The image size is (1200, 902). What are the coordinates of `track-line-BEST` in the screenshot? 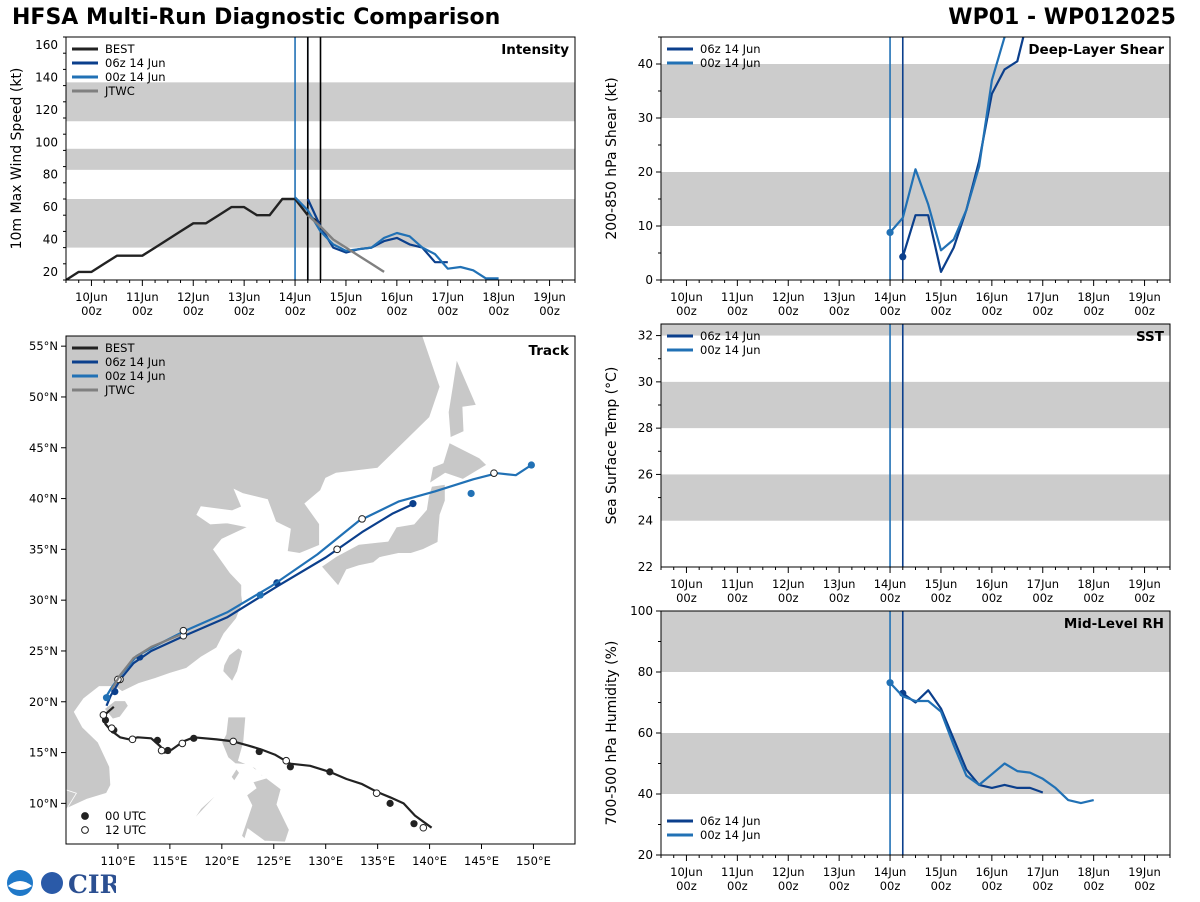 It's located at (267, 767).